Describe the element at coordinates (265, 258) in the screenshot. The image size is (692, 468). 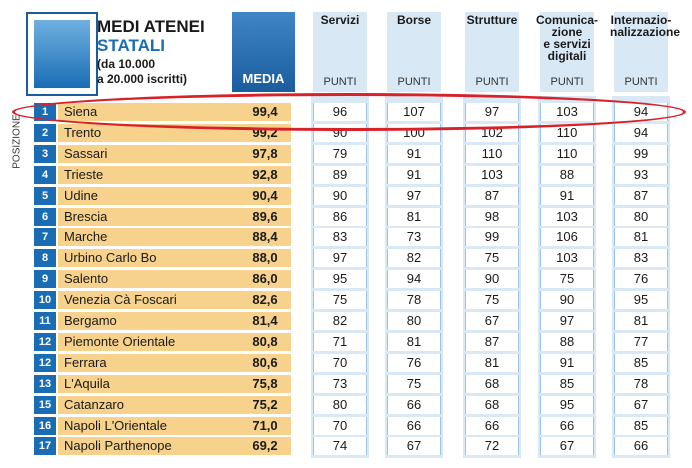
I see `media-value: 88,0` at that location.